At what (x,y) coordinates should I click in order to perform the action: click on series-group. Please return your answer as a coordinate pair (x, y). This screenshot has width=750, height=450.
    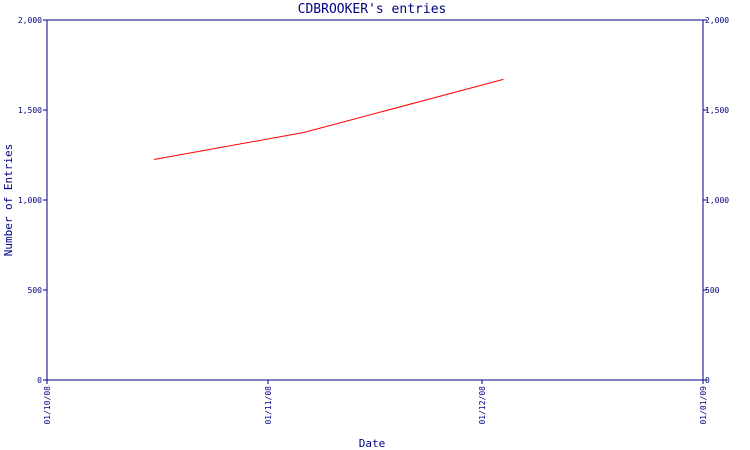
    Looking at the image, I should click on (328, 119).